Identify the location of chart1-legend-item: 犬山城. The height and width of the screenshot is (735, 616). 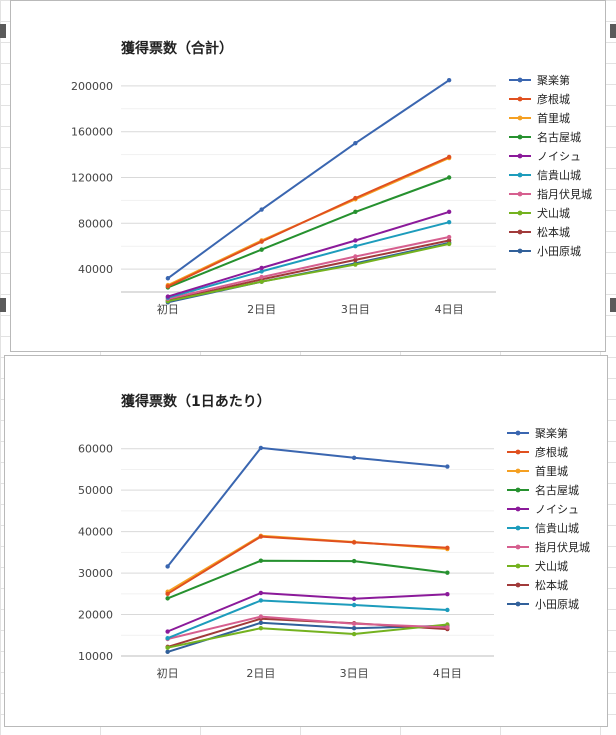
(539, 213).